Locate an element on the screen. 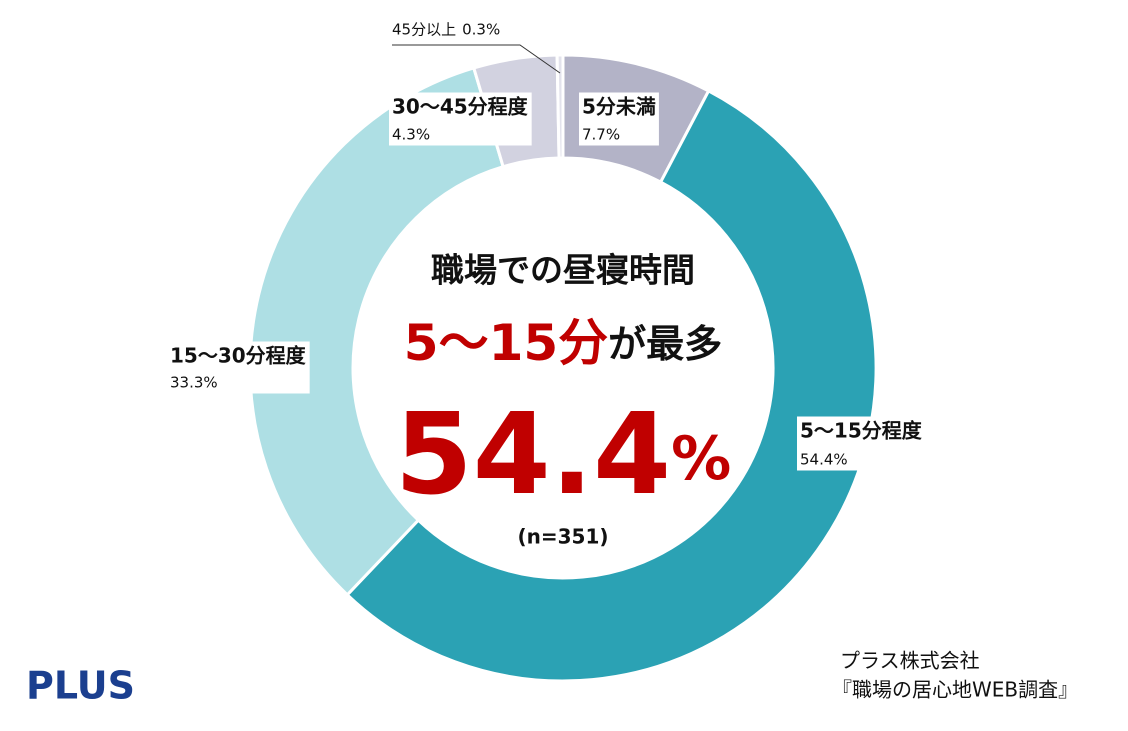  slice-label: 30〜45分程度 4.3% is located at coordinates (460, 119).